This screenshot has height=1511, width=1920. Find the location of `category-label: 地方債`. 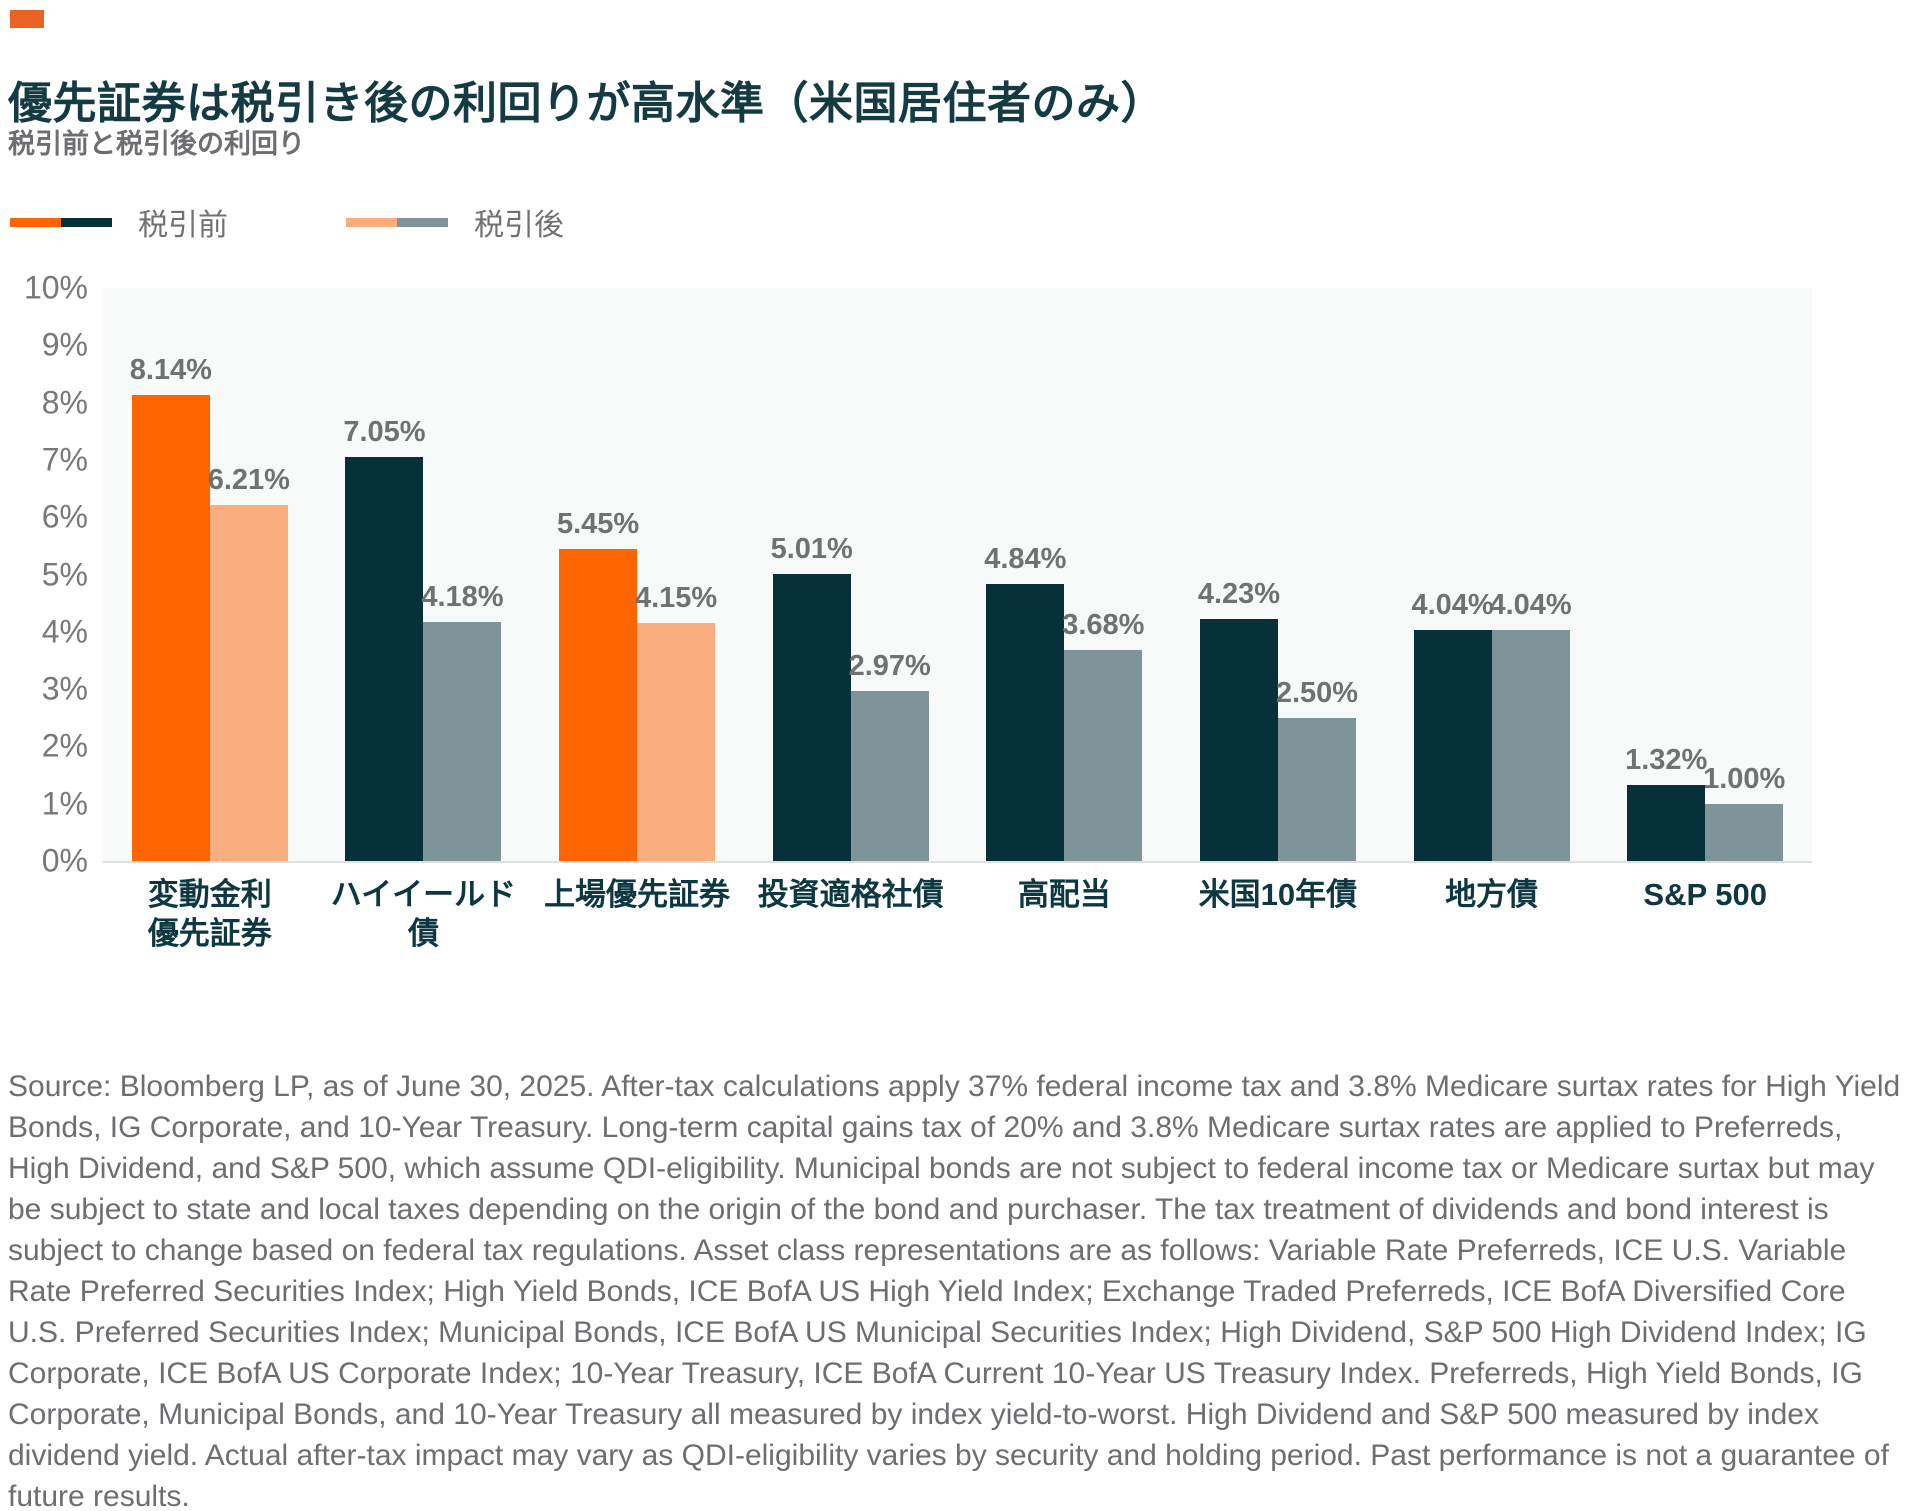

category-label: 地方債 is located at coordinates (1492, 894).